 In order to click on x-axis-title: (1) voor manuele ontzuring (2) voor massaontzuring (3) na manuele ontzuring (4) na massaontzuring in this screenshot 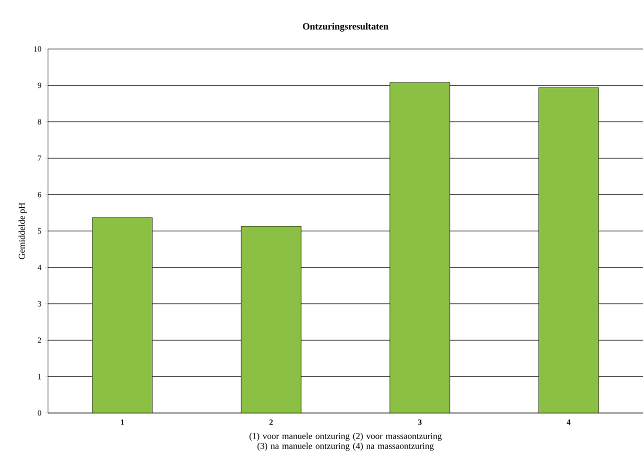, I will do `click(346, 441)`.